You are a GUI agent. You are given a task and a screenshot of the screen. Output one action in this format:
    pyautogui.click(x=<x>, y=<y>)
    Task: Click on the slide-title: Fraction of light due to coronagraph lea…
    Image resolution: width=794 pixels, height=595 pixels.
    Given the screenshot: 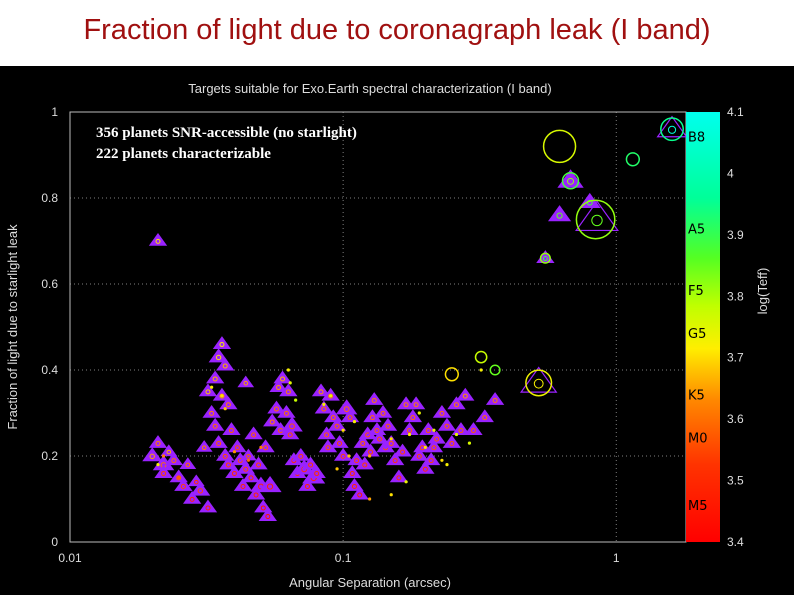 What is the action you would take?
    pyautogui.click(x=397, y=30)
    